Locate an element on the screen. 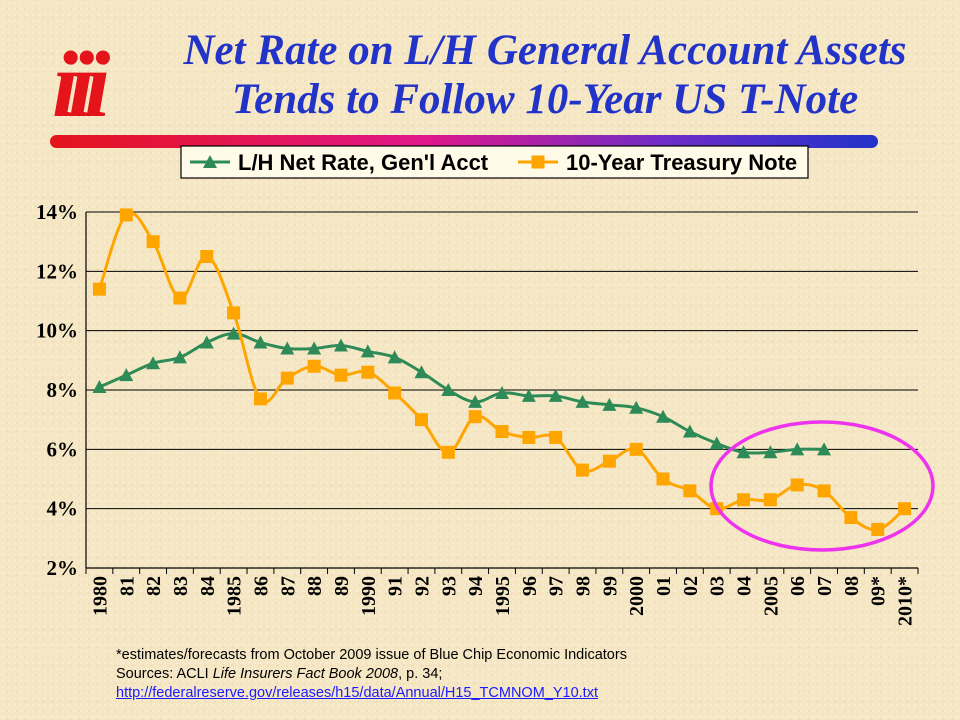  x-tick-label: 1995 is located at coordinates (503, 596).